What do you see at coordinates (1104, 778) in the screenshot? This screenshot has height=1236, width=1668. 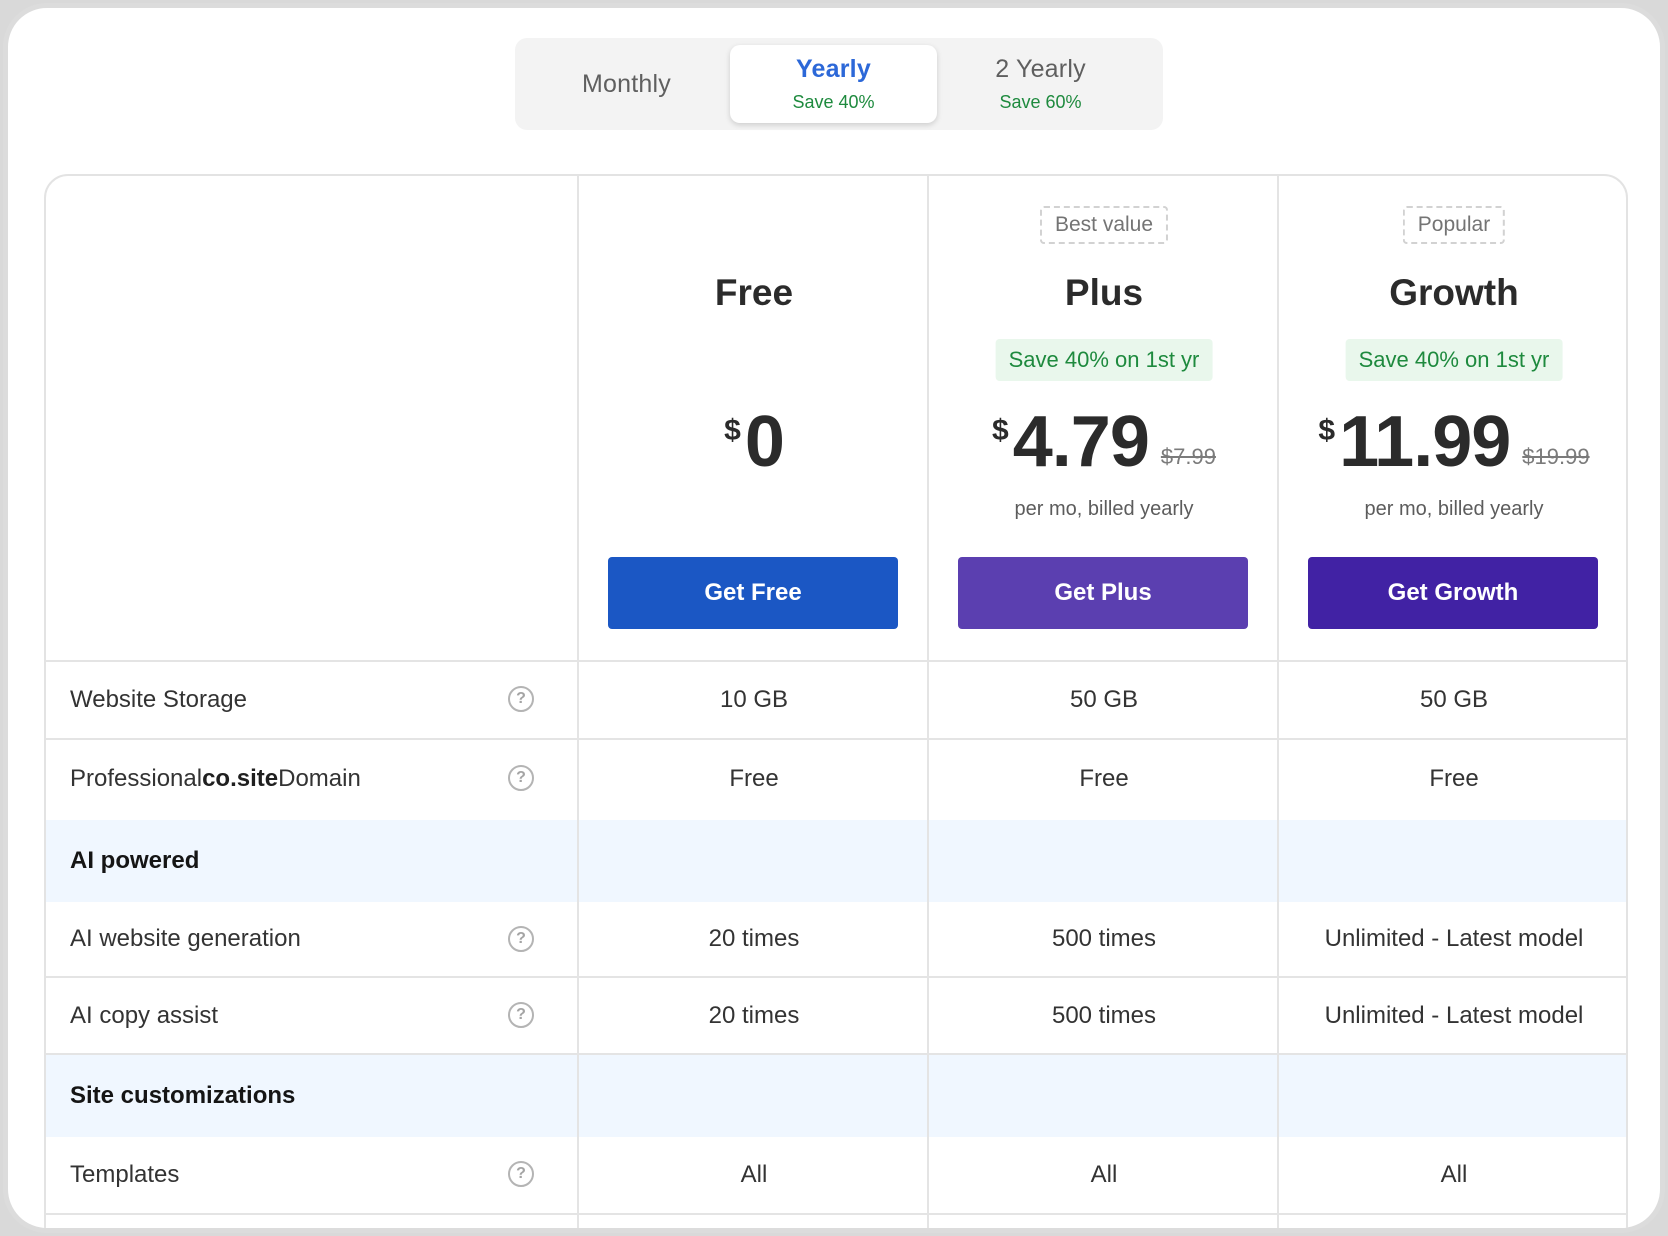 I see `value-plus-domain: Free` at bounding box center [1104, 778].